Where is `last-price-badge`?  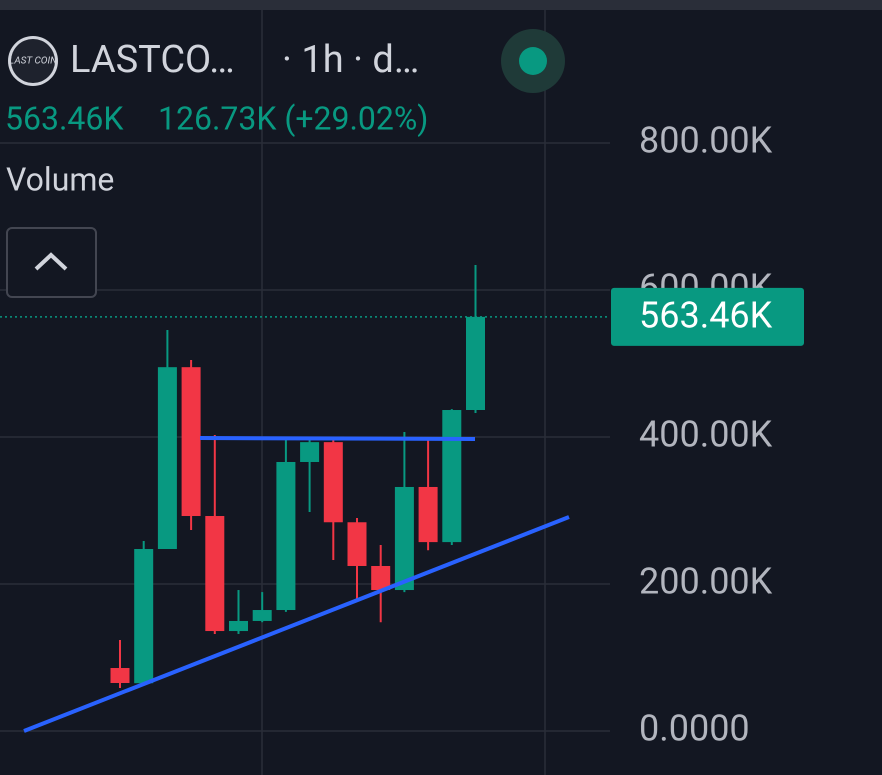 last-price-badge is located at coordinates (707, 316).